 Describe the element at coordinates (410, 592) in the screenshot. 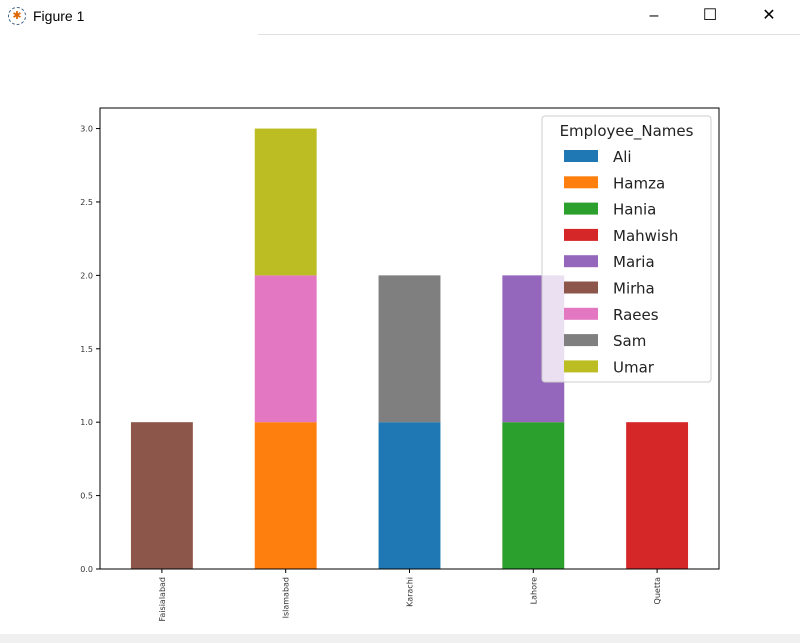

I see `x-tick-label: Karachi` at that location.